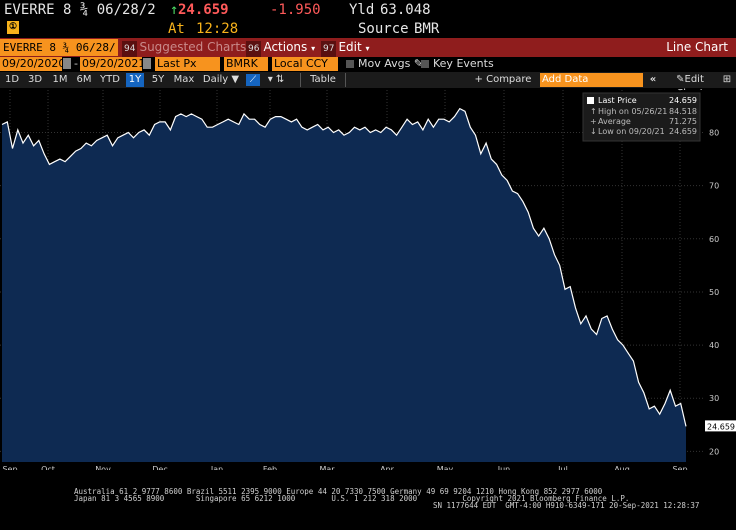 Image resolution: width=736 pixels, height=530 pixels. What do you see at coordinates (184, 79) in the screenshot?
I see `period-max: Max` at bounding box center [184, 79].